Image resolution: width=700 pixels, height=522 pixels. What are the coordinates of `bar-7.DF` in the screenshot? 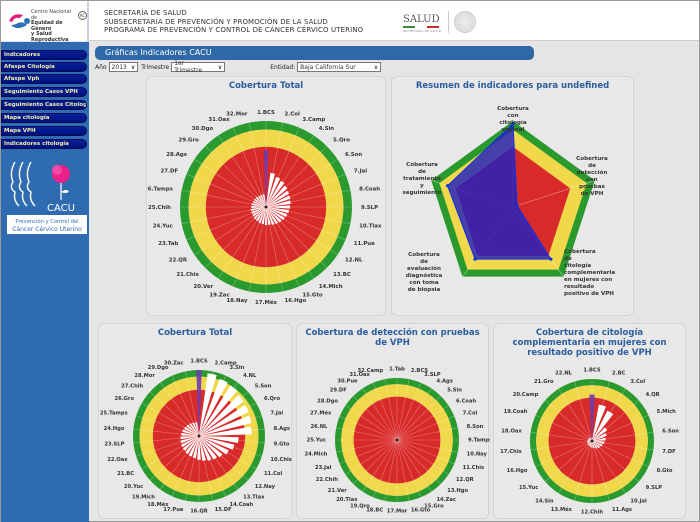 It's located at (598, 442).